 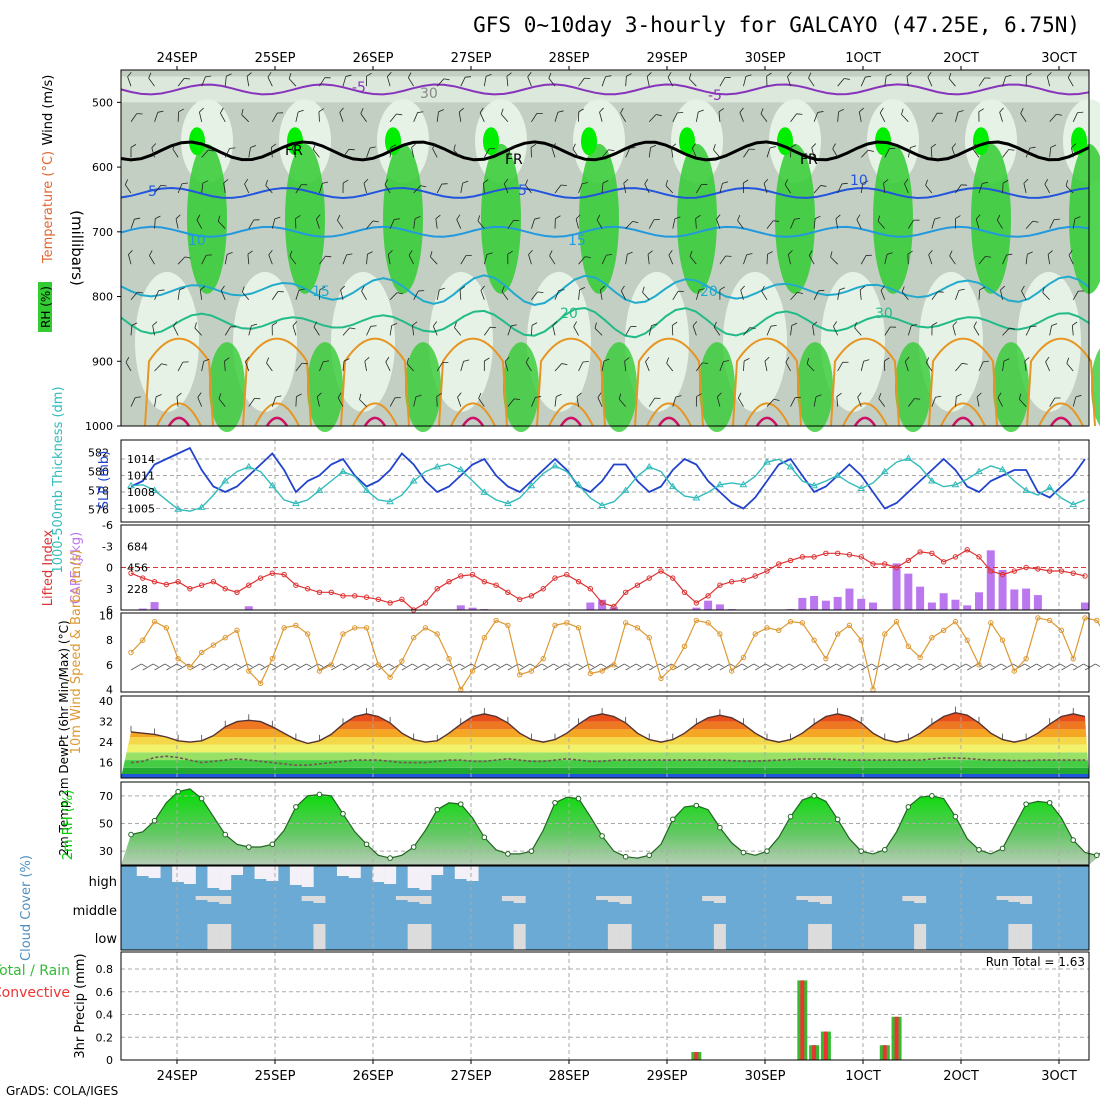 I want to click on bottom-date-label: 27SEP, so click(x=471, y=1076).